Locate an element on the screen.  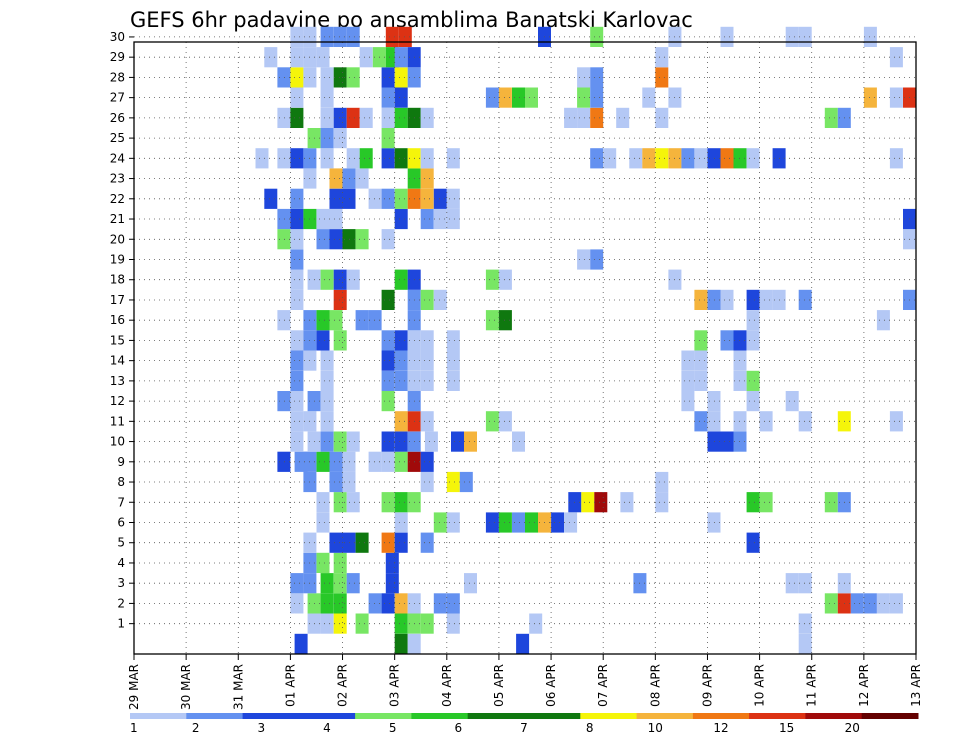
y-tick-label: 3 is located at coordinates (121, 583).